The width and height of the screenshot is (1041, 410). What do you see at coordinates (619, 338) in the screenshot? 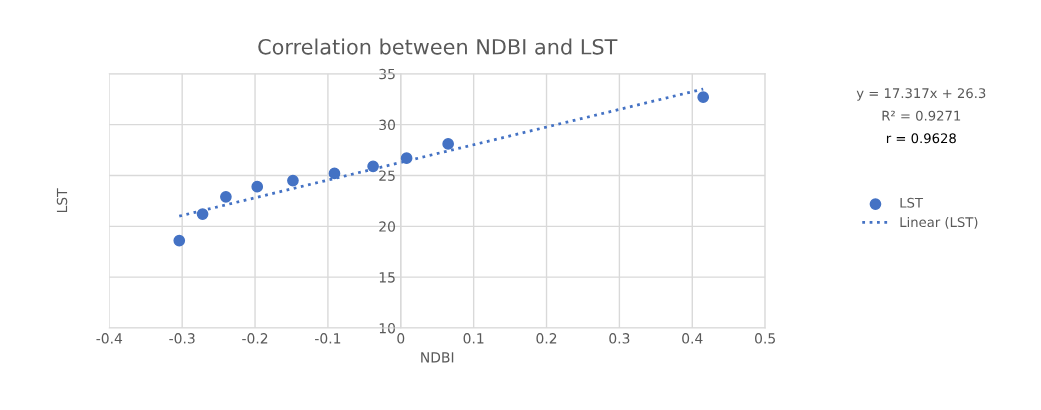
I see `x-tick-label: 0.3` at bounding box center [619, 338].